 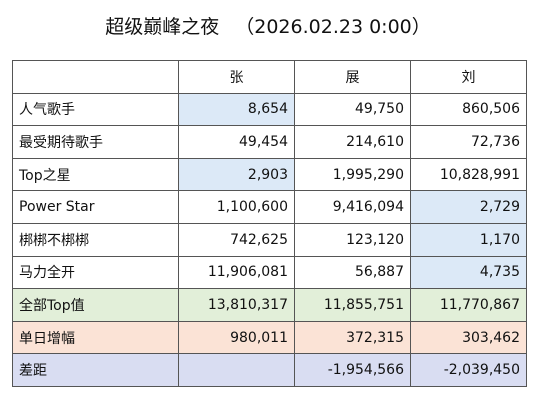 I want to click on cell-value: 11,855,751, so click(x=352, y=305).